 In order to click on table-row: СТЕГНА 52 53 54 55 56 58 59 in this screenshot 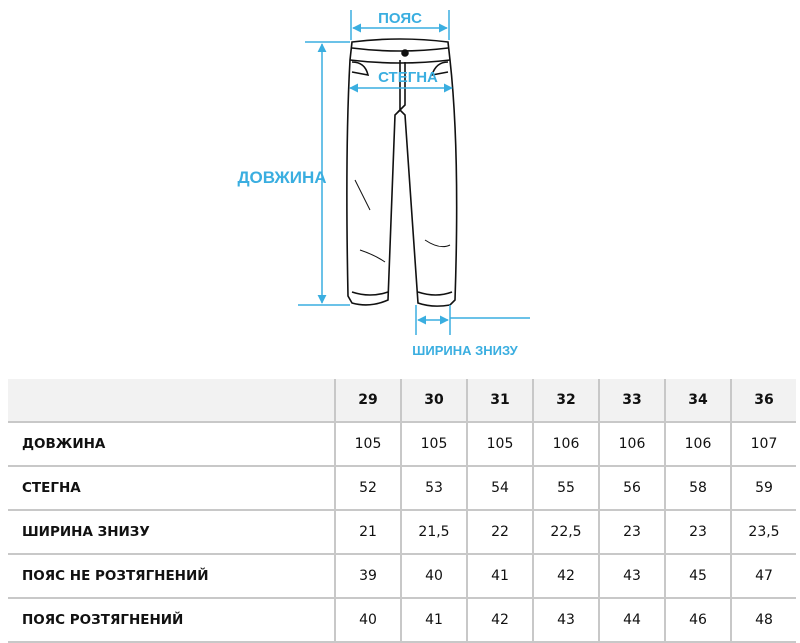, I will do `click(402, 488)`.